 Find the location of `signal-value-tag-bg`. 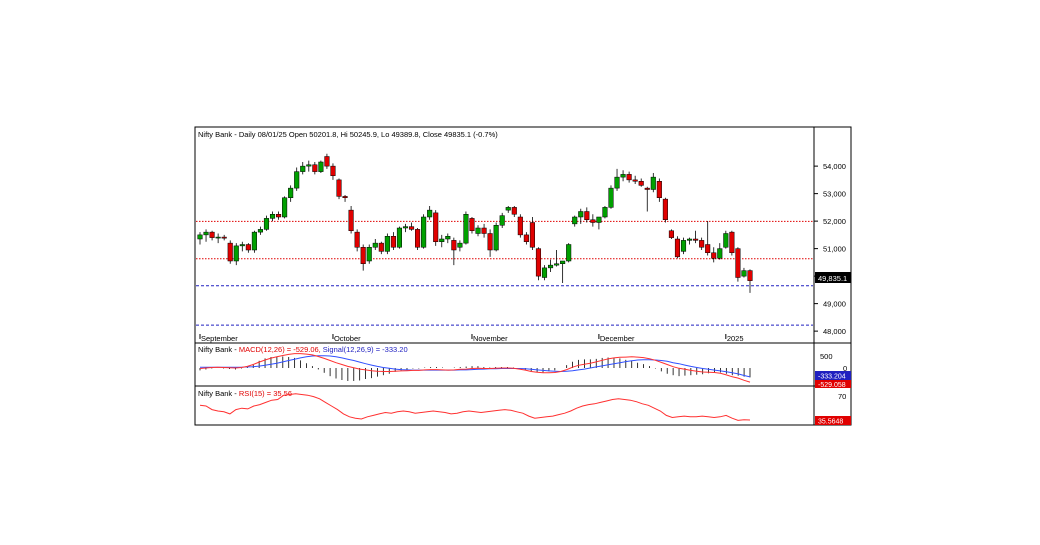

signal-value-tag-bg is located at coordinates (833, 375).